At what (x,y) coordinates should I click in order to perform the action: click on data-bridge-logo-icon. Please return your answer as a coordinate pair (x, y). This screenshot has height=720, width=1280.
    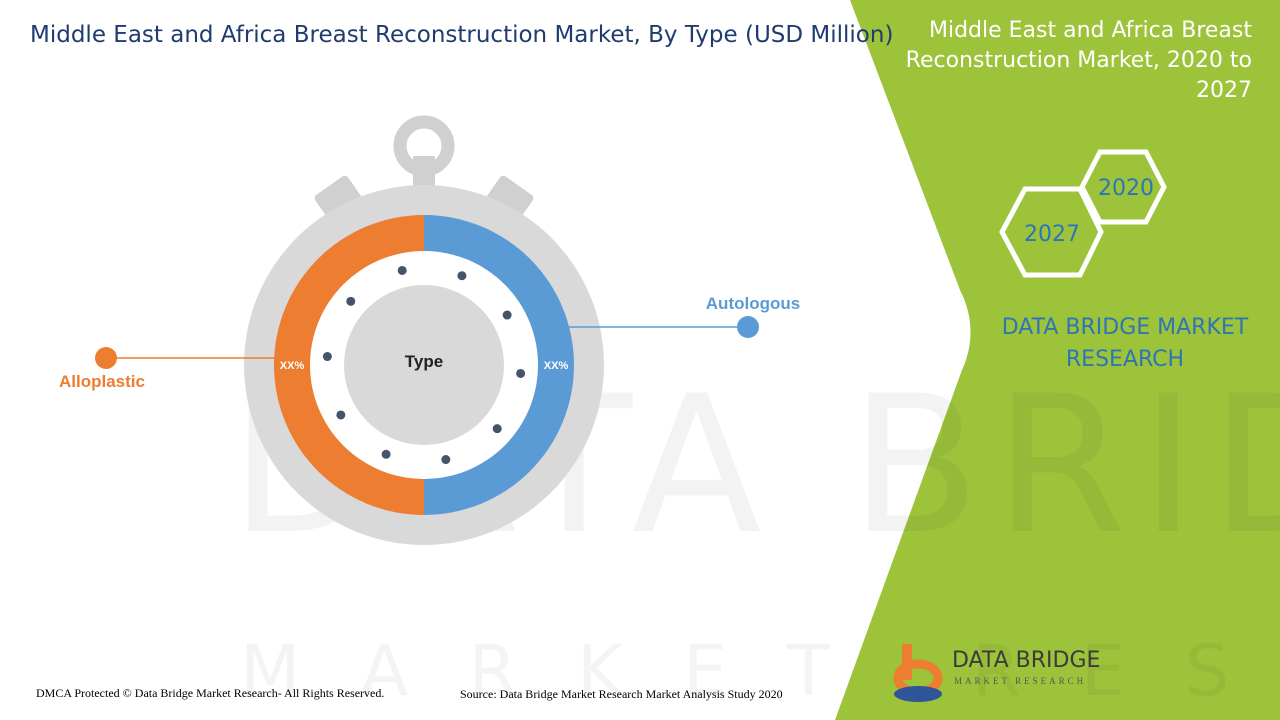
    Looking at the image, I should click on (918, 673).